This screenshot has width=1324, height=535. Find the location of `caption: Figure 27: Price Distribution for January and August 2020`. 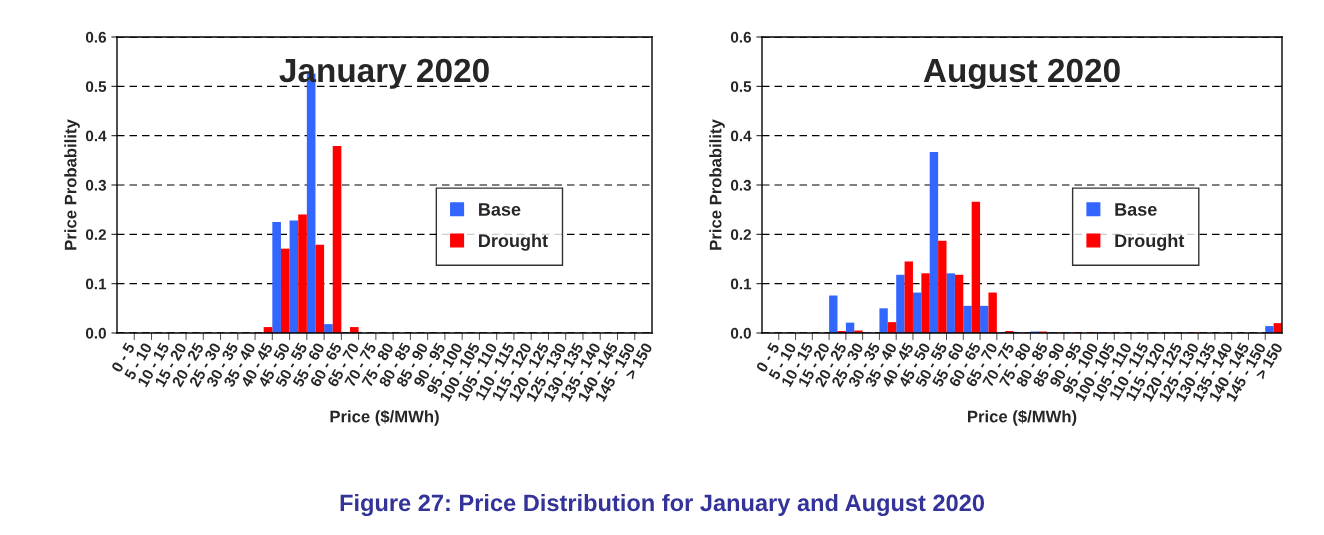

caption: Figure 27: Price Distribution for January and August 2020 is located at coordinates (662, 505).